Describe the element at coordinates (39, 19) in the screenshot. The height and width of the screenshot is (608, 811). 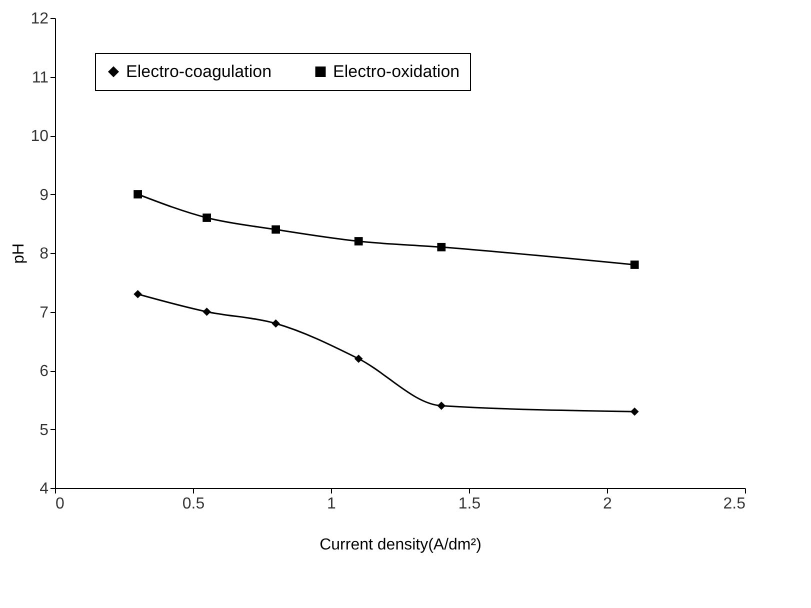
I see `y-tick-label: 12` at that location.